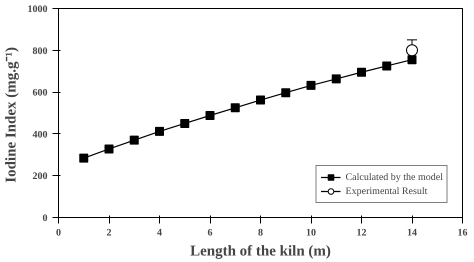  What do you see at coordinates (394, 177) in the screenshot?
I see `legend-label: Calculated by the model` at bounding box center [394, 177].